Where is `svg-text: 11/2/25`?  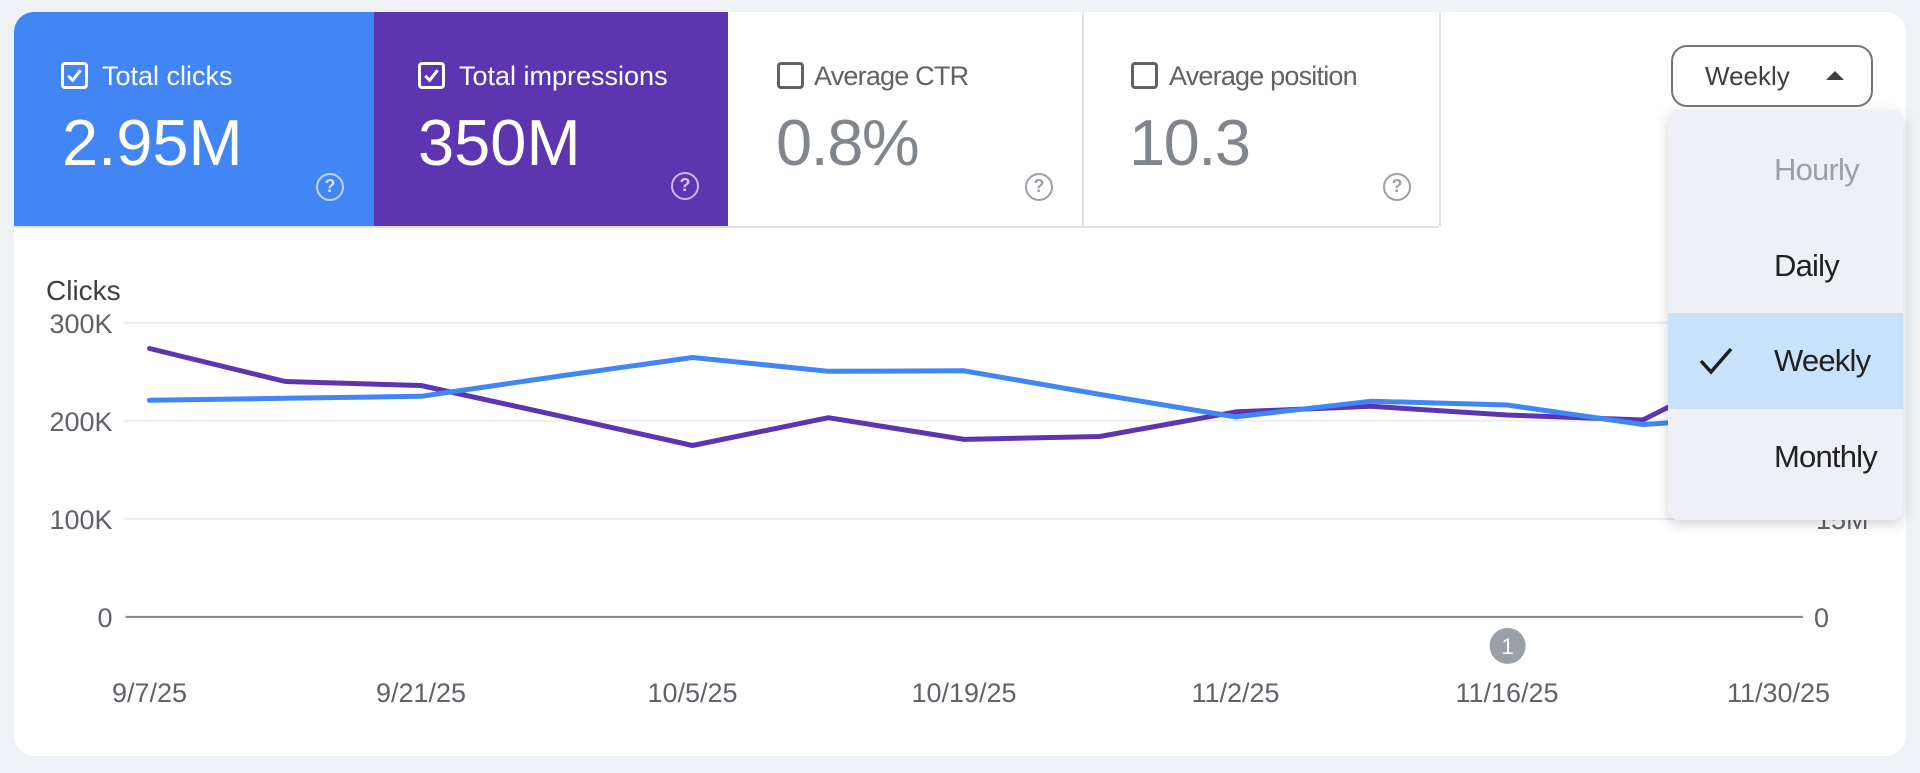 svg-text: 11/2/25 is located at coordinates (1235, 693).